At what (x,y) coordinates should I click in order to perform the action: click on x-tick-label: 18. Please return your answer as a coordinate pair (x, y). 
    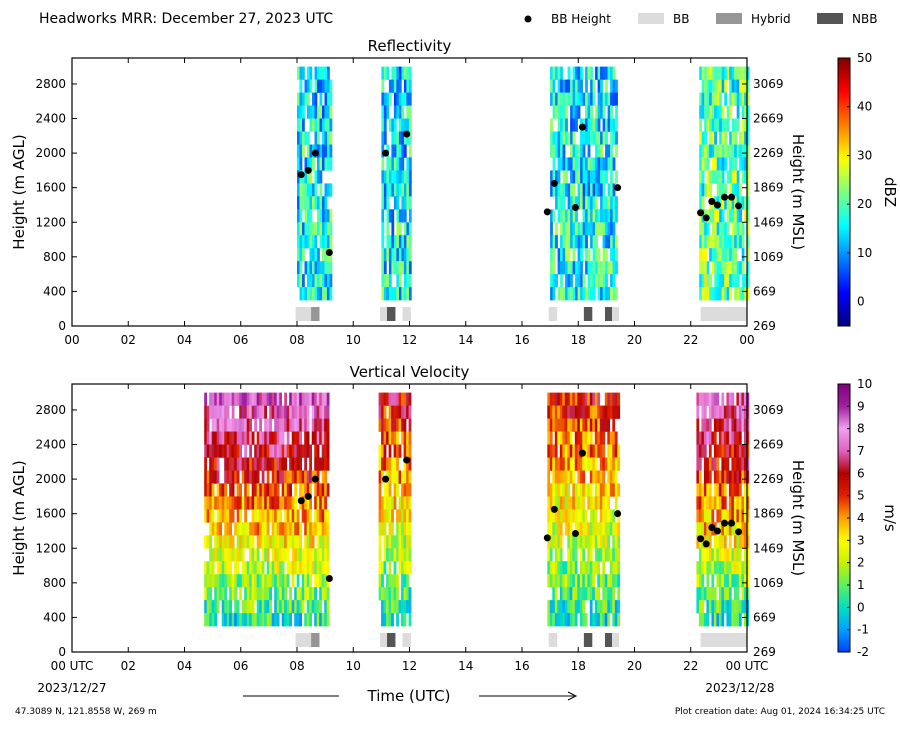
    Looking at the image, I should click on (578, 666).